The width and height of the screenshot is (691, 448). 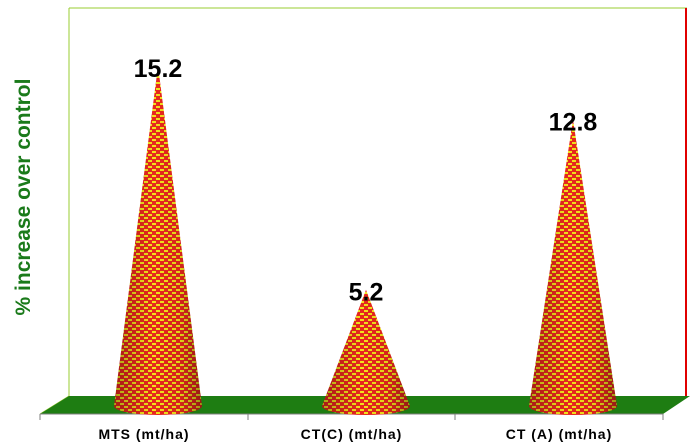 I want to click on y-axis-label: % increase over control, so click(x=23, y=197).